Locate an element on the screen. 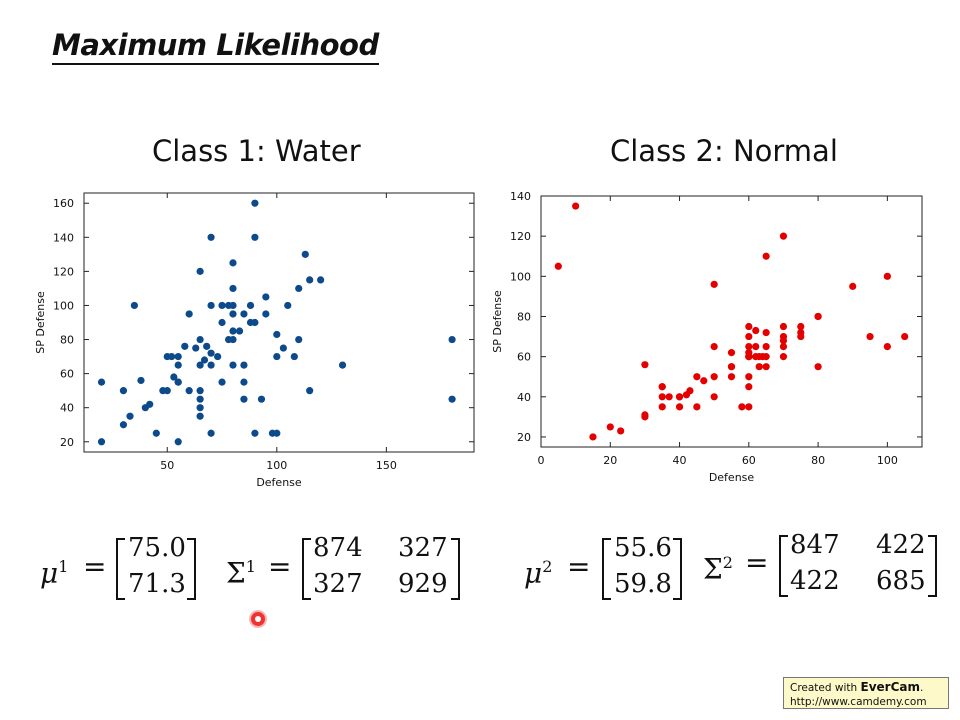 This screenshot has height=720, width=960. sigma2-value-12: 422 is located at coordinates (901, 545).